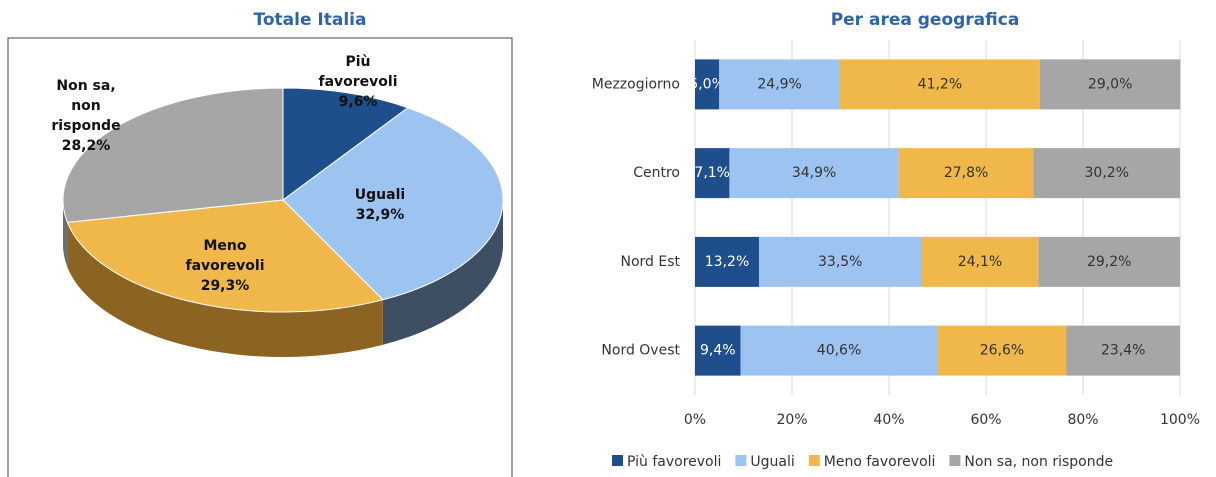  What do you see at coordinates (380, 195) in the screenshot?
I see `pie-category: Uguali` at bounding box center [380, 195].